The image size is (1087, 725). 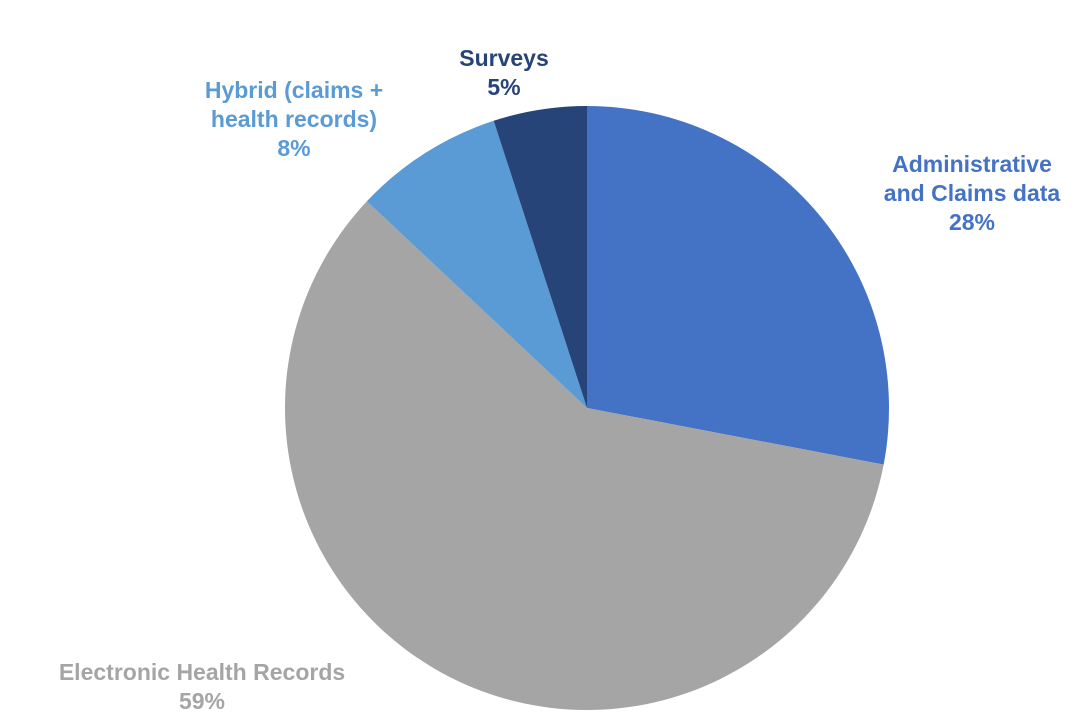 I want to click on slice-label-electronic-health-records: Electronic Health Records 59%, so click(x=202, y=687).